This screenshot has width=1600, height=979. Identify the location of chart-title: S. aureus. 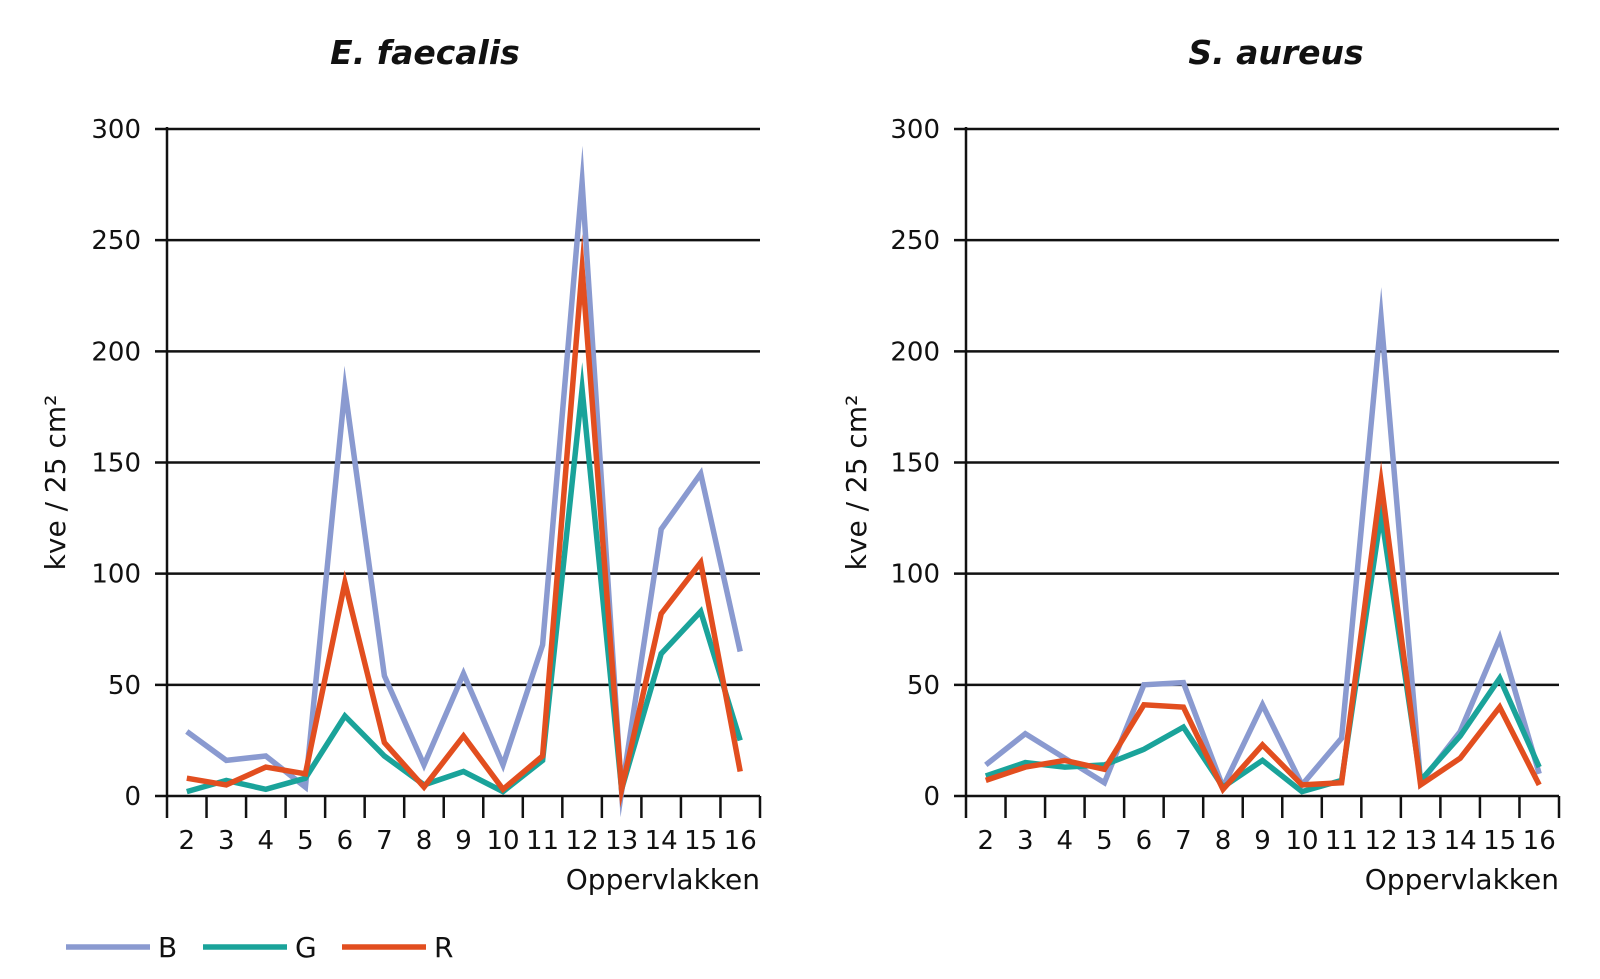
(1275, 52).